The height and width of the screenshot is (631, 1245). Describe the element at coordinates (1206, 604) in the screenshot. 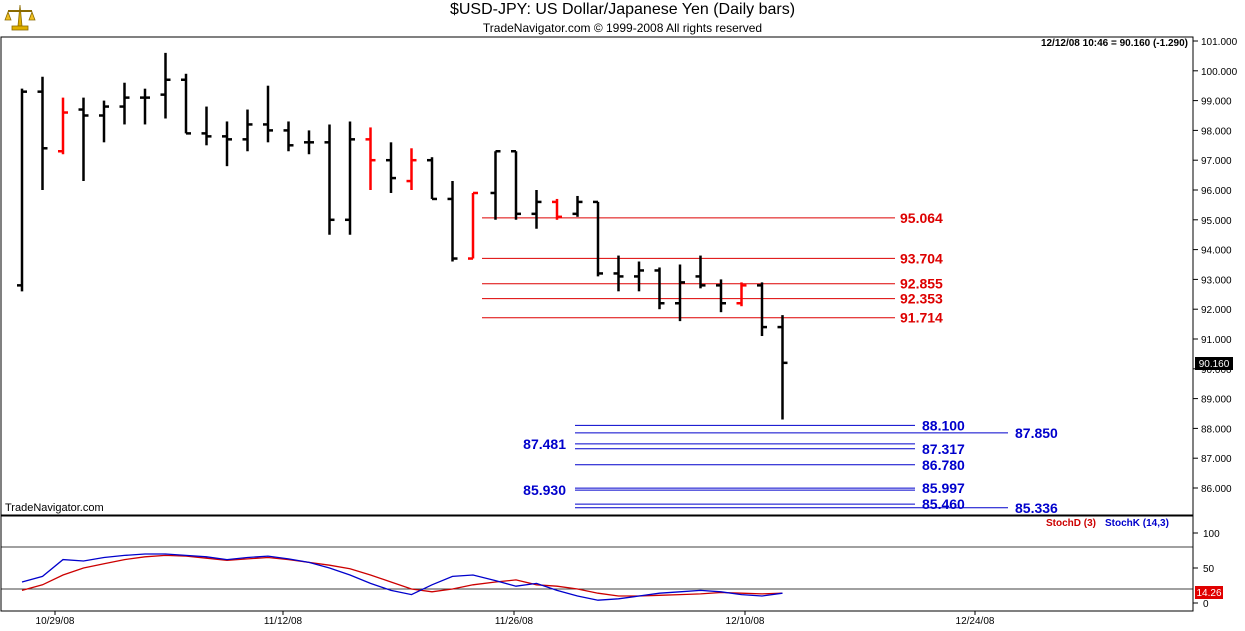

I see `stoch-y-tick-label: 0` at that location.